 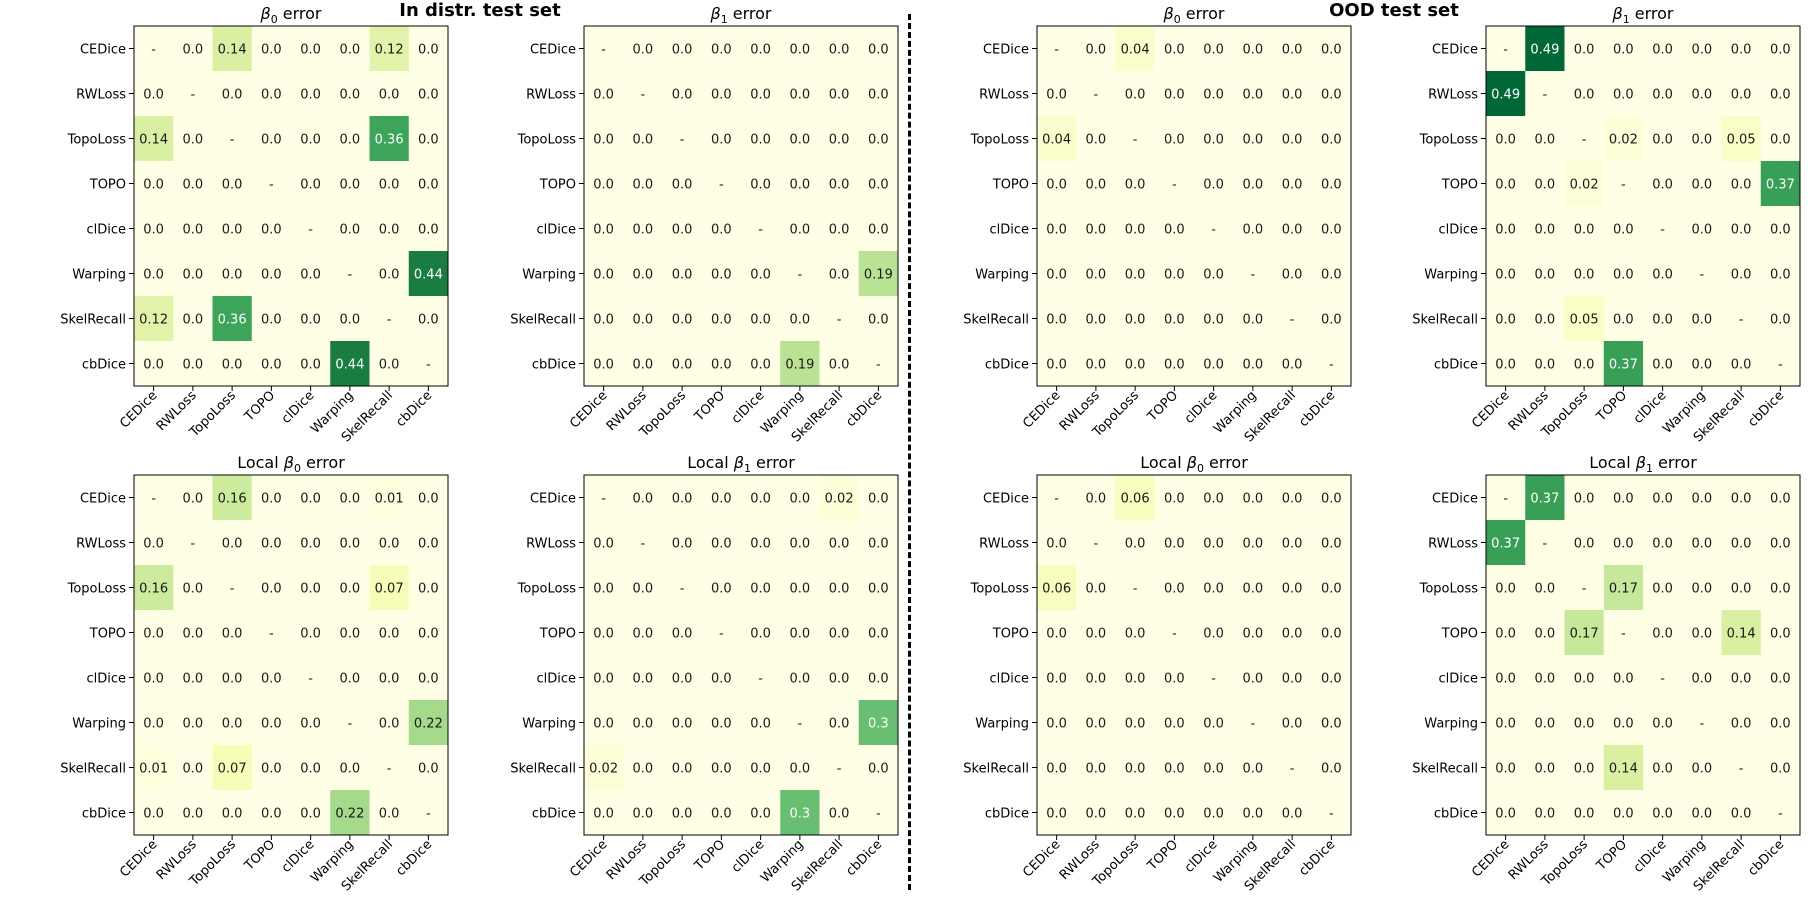 What do you see at coordinates (554, 365) in the screenshot?
I see `y-tick-label: cbDice` at bounding box center [554, 365].